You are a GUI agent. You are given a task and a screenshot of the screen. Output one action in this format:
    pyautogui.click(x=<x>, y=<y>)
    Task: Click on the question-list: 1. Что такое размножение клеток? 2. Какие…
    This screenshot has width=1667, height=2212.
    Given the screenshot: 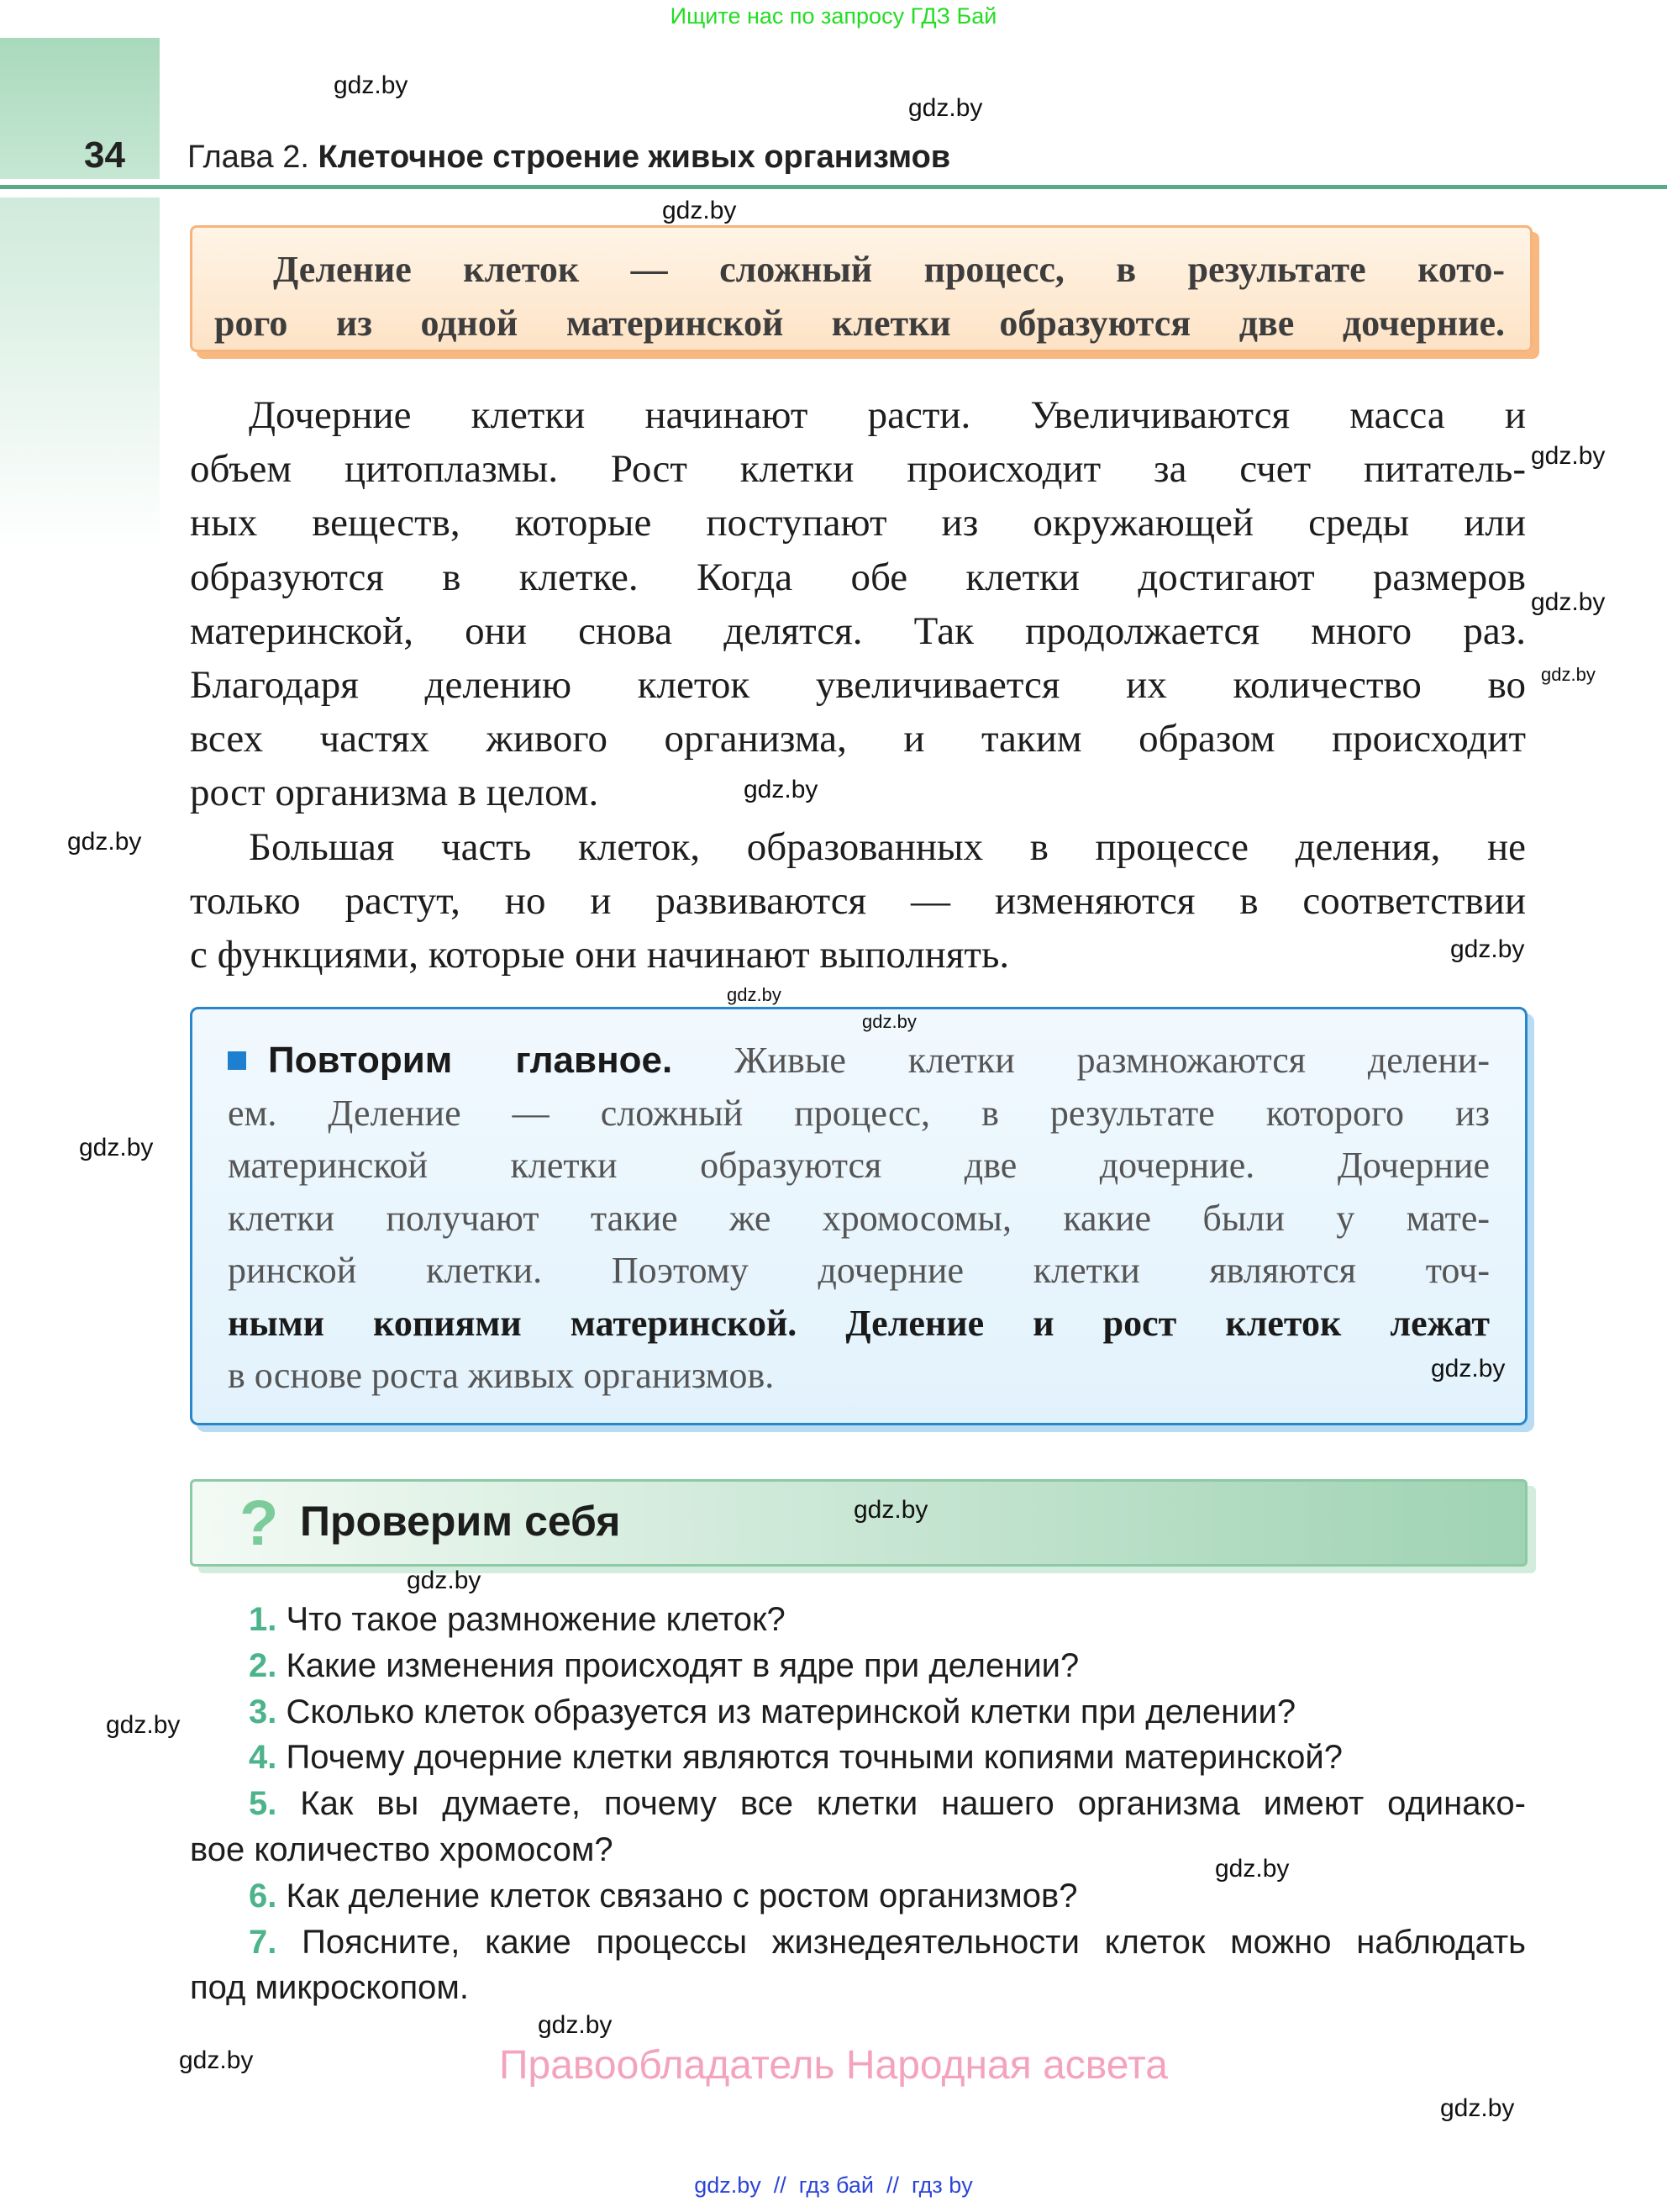 What is the action you would take?
    pyautogui.click(x=858, y=1804)
    